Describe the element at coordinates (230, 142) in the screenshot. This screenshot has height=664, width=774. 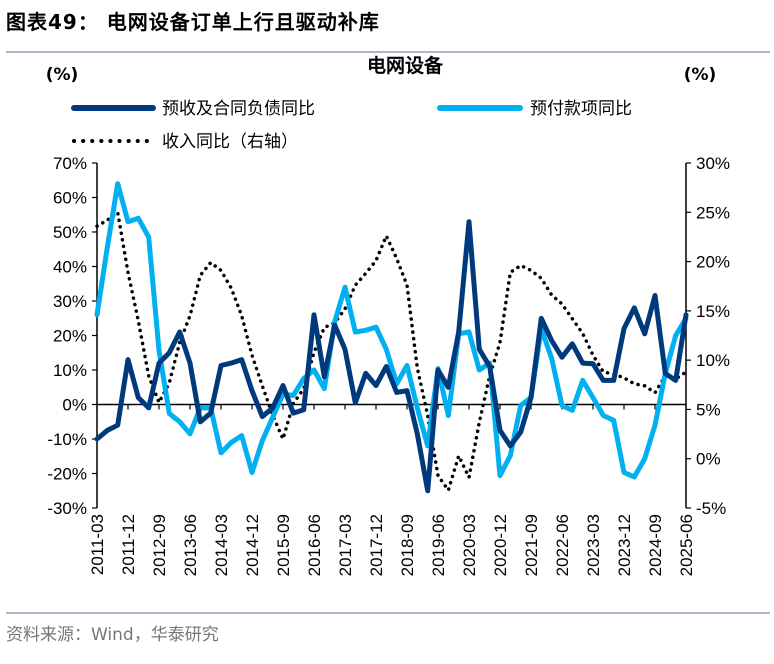
I see `legend-label-series-2: 收入同比（右轴）` at that location.